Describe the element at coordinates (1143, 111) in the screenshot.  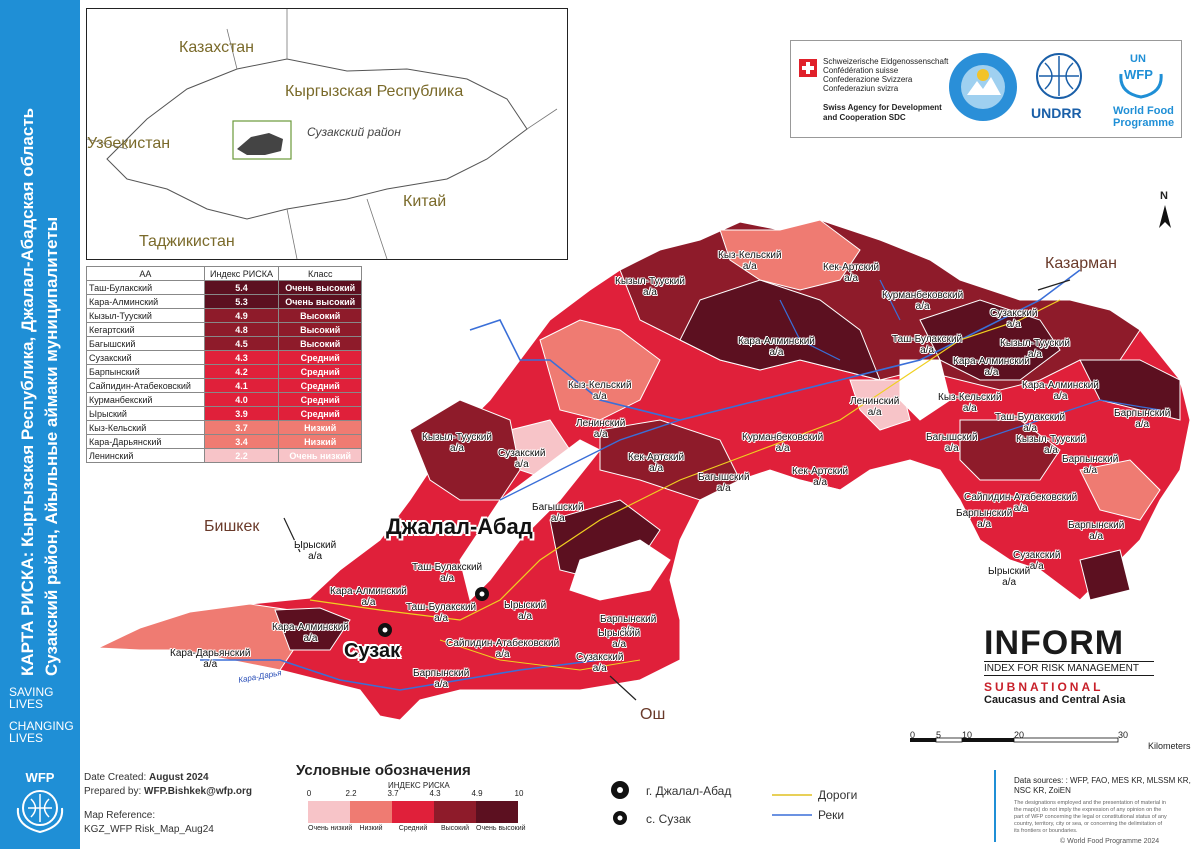
I see `wfp-name-1: World Food` at that location.